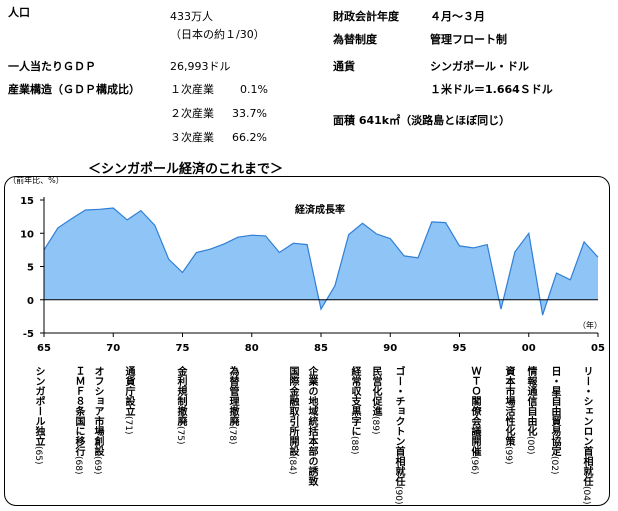 The width and height of the screenshot is (618, 511). Describe the element at coordinates (217, 34) in the screenshot. I see `population-note: （日本の約１/30）` at that location.